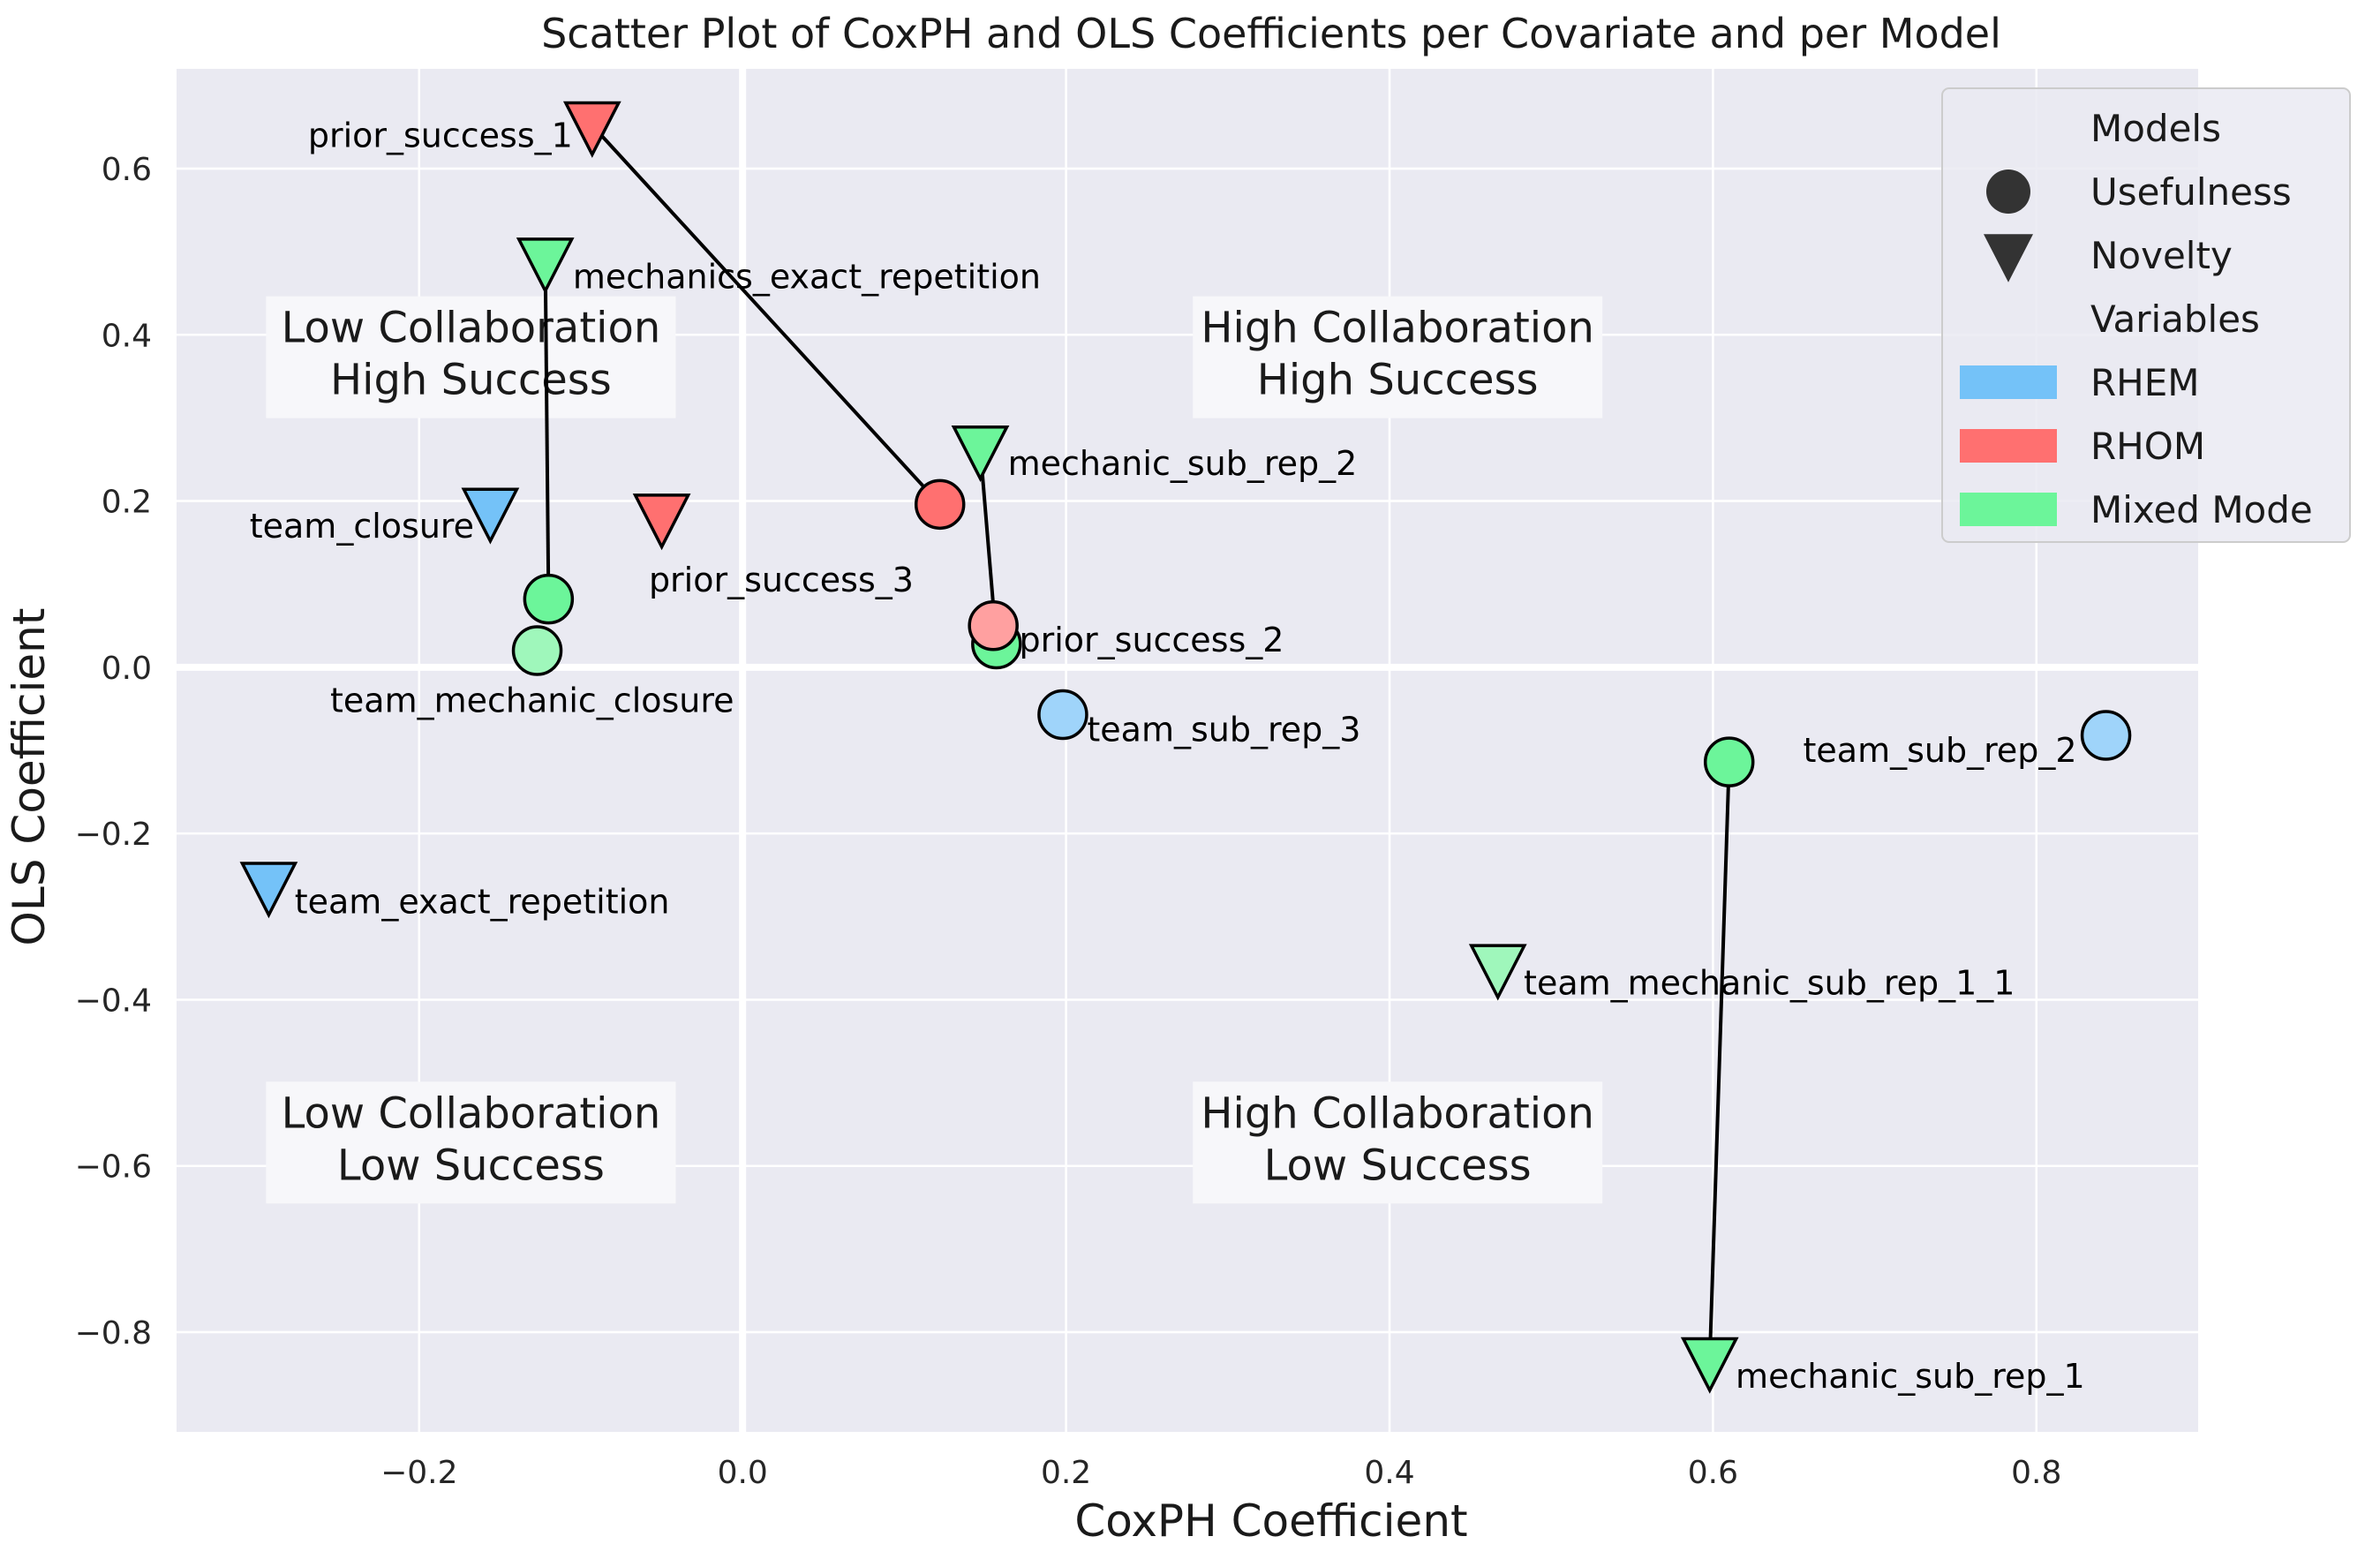 The height and width of the screenshot is (1559, 2380). I want to click on legend-triangle-marker, so click(2008, 258).